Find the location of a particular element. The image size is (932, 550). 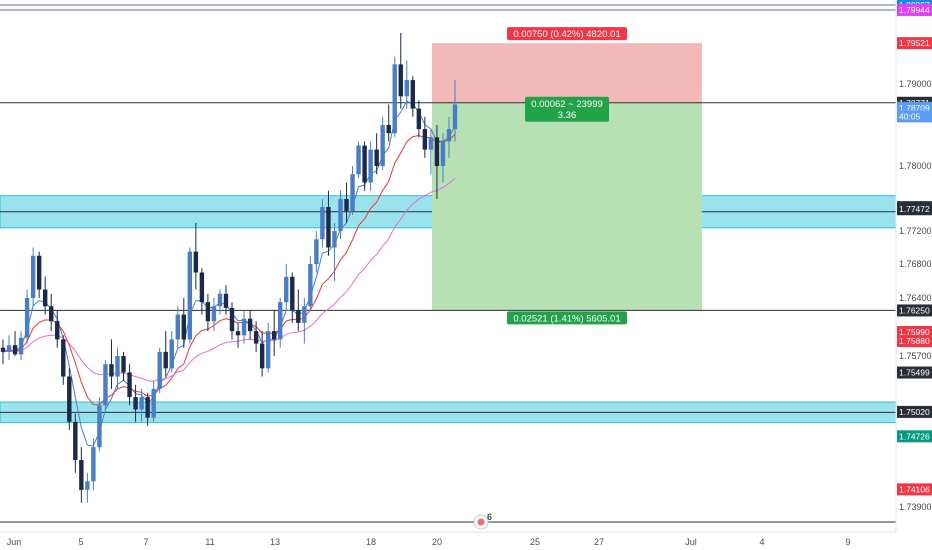

price-tick: 1.79000 is located at coordinates (915, 84).